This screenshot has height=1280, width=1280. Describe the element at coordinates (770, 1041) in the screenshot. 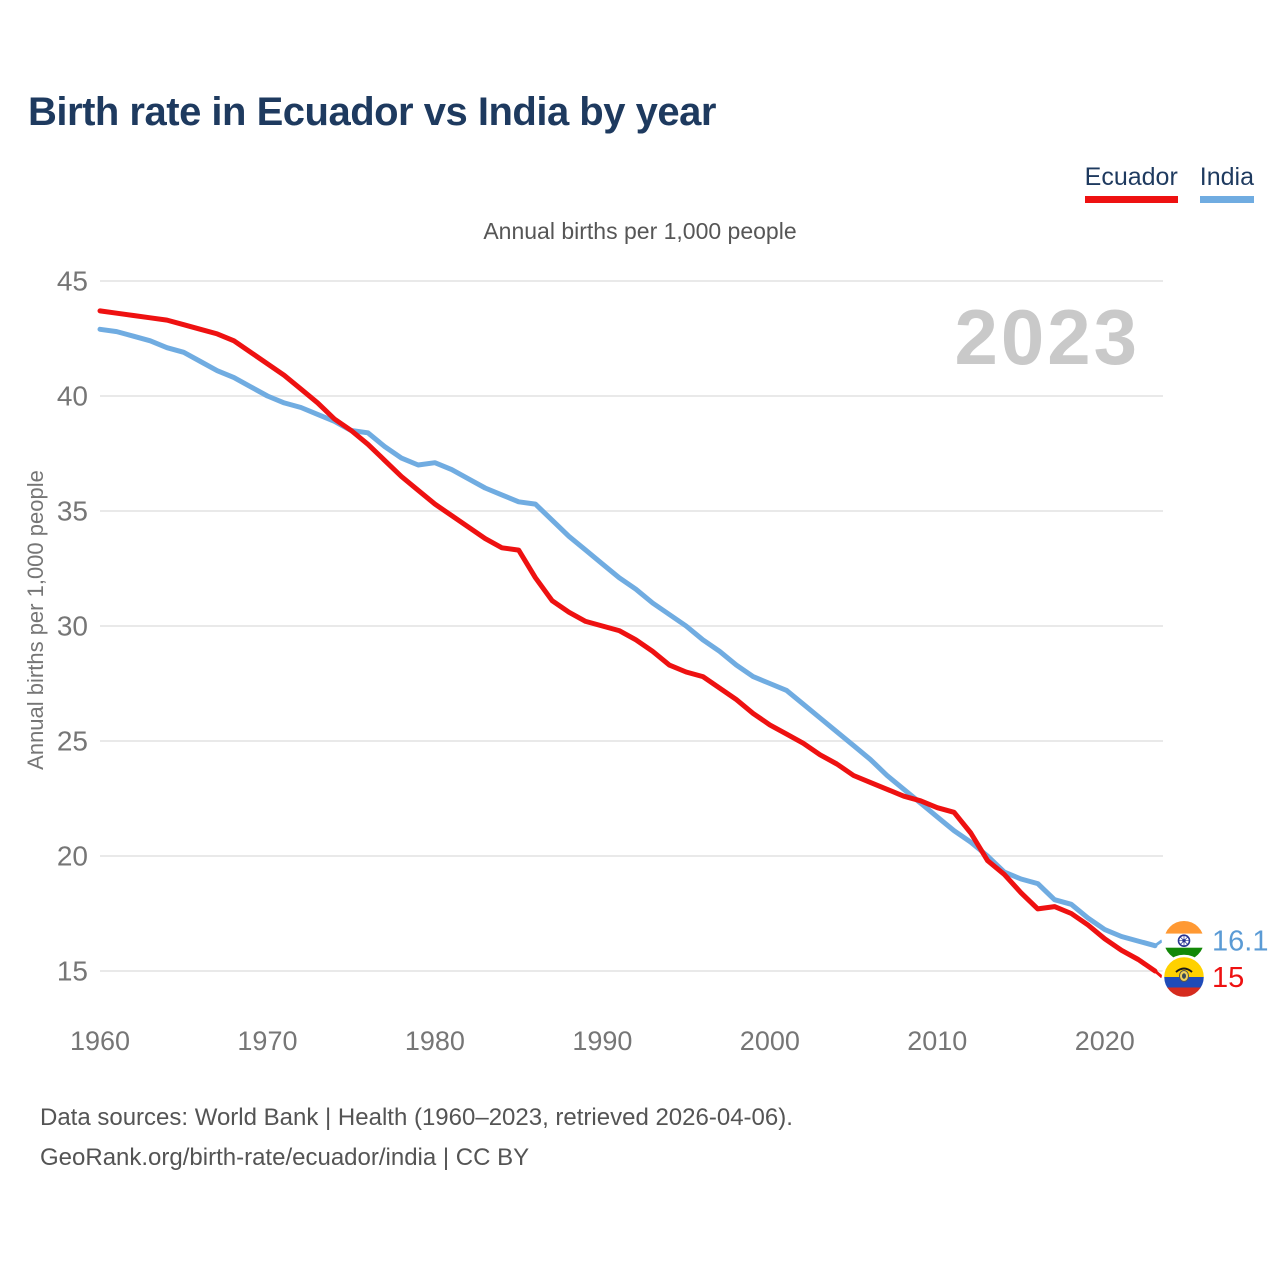

I see `x-tick-label: 2000` at that location.